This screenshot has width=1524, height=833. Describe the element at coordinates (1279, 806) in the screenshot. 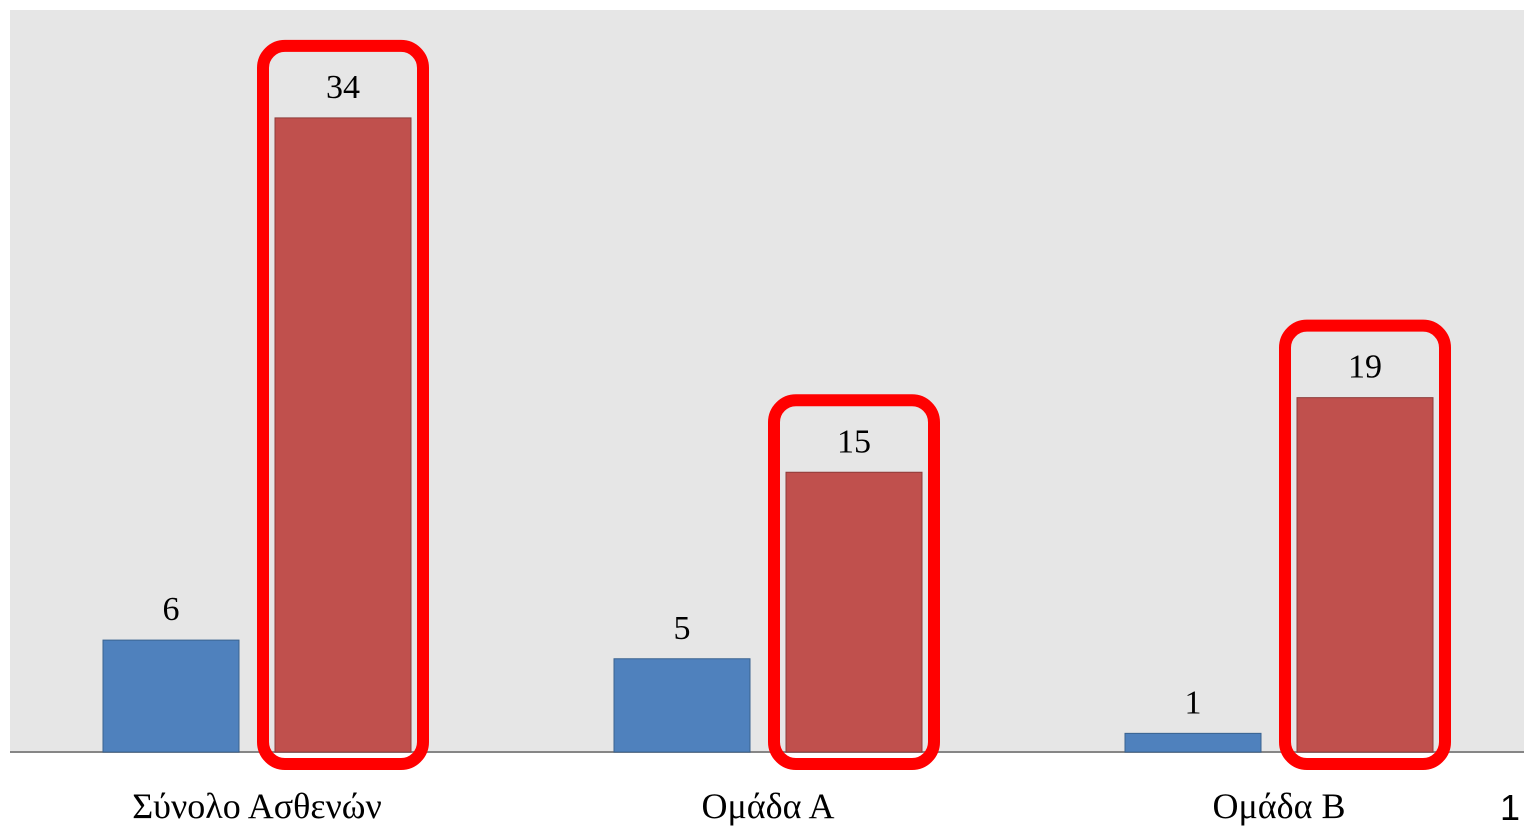

I see `category-label-3: Ομάδα Β` at that location.